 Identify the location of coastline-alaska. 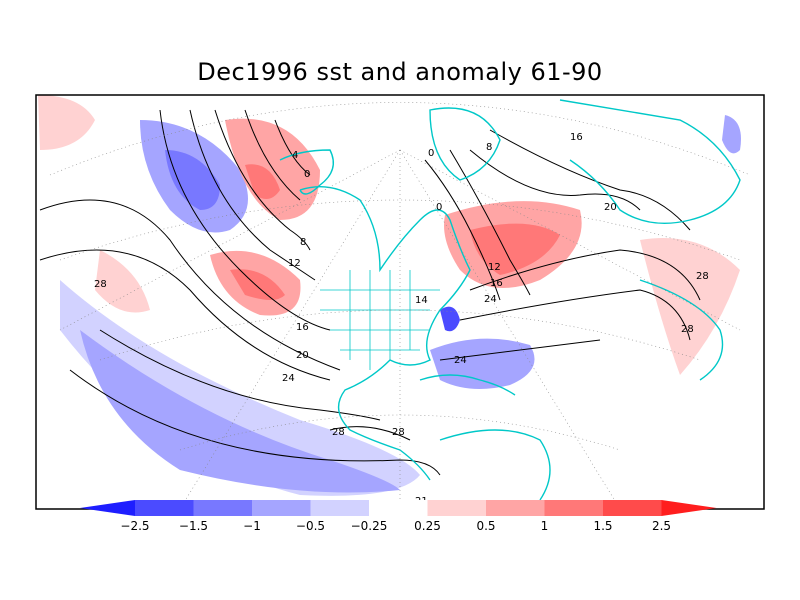
(306, 172).